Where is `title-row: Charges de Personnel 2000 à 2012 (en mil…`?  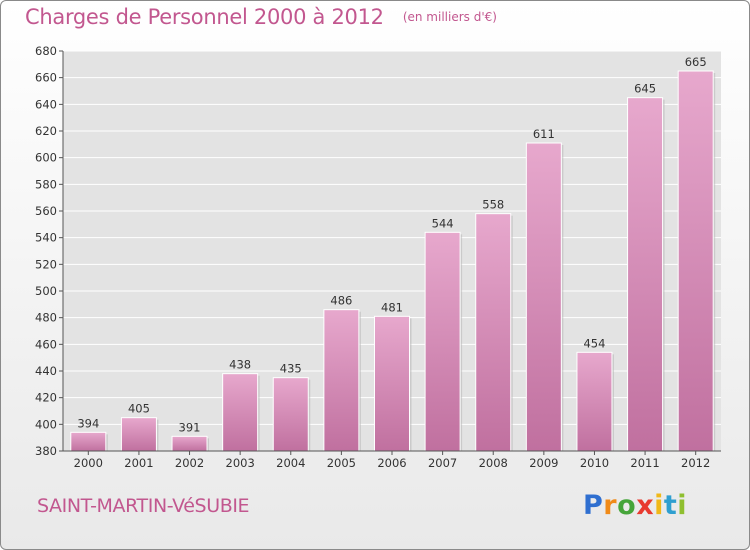 title-row: Charges de Personnel 2000 à 2012 (en mil… is located at coordinates (261, 17).